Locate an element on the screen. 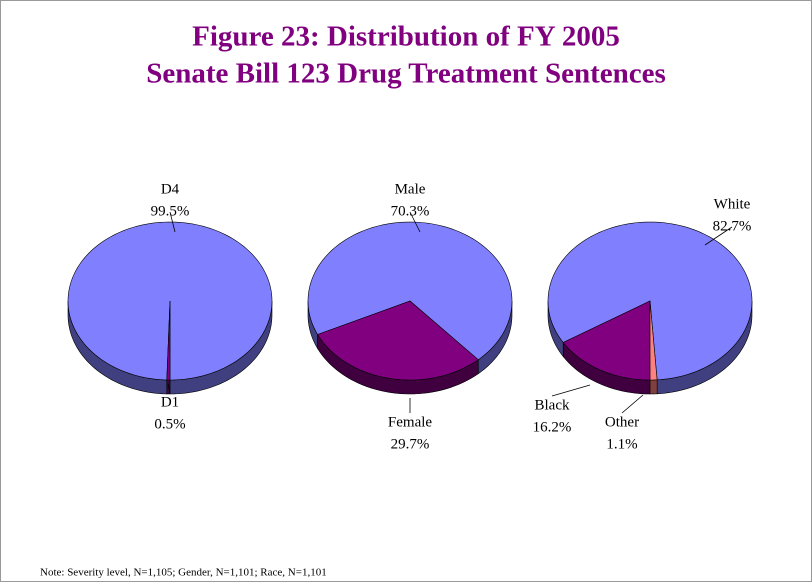 The height and width of the screenshot is (582, 812). slice-value-label: 29.7% is located at coordinates (410, 444).